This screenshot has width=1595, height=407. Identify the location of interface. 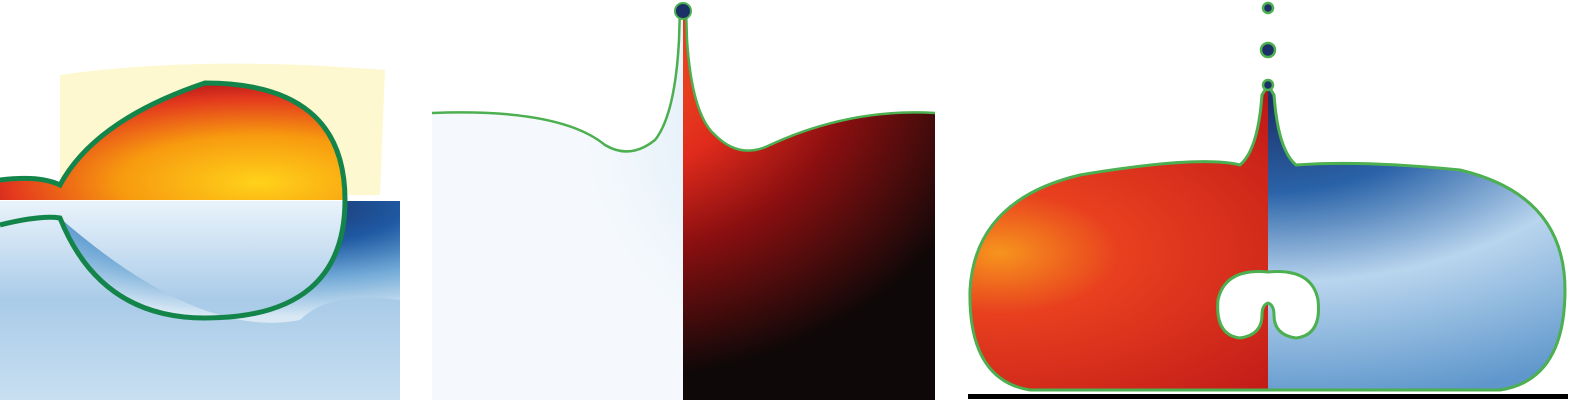
(174, 200).